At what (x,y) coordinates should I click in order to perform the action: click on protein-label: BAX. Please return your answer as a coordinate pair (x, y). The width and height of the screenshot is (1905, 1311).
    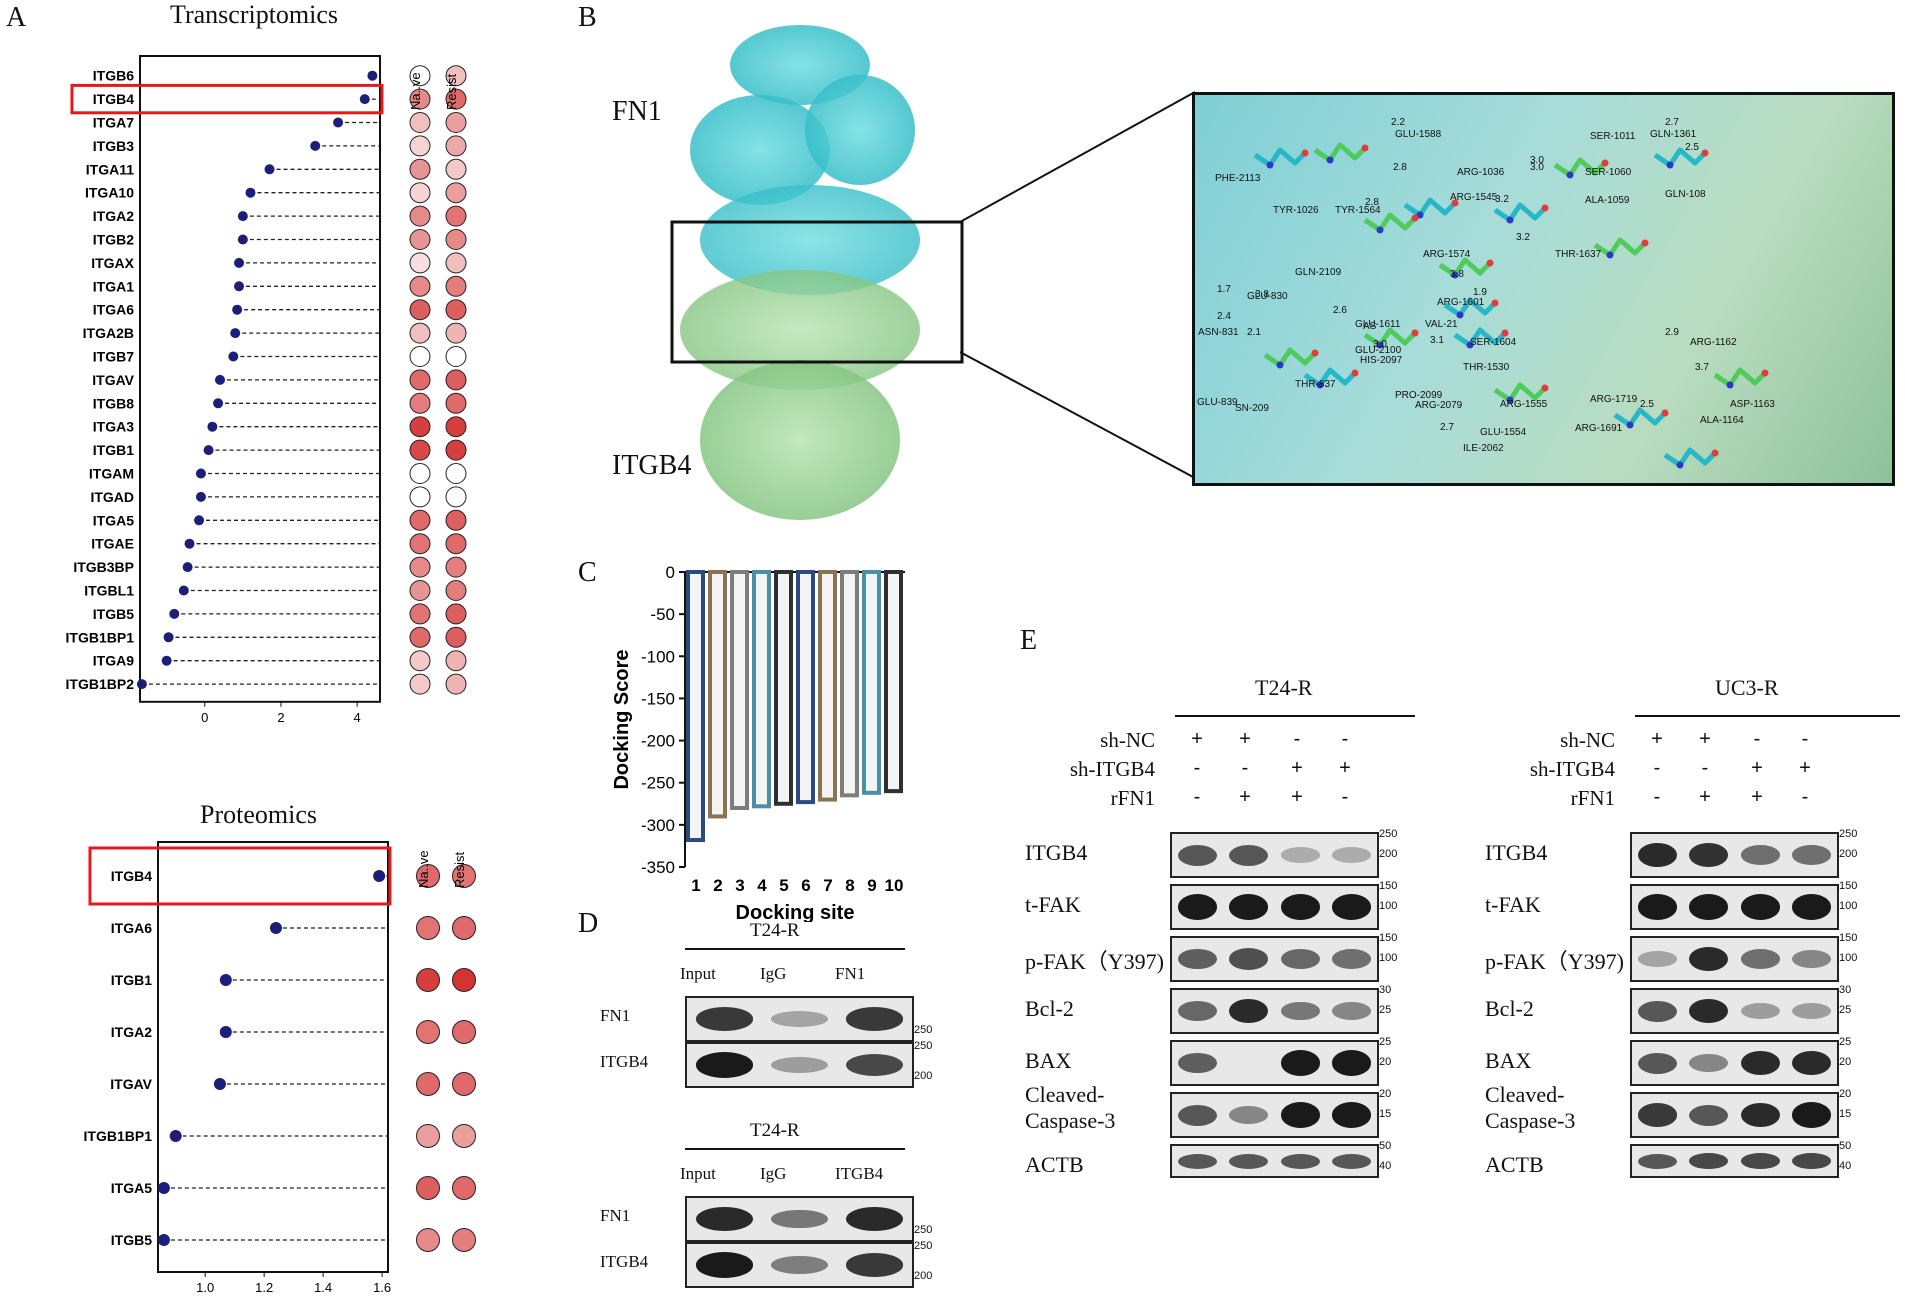
    Looking at the image, I should click on (1048, 1060).